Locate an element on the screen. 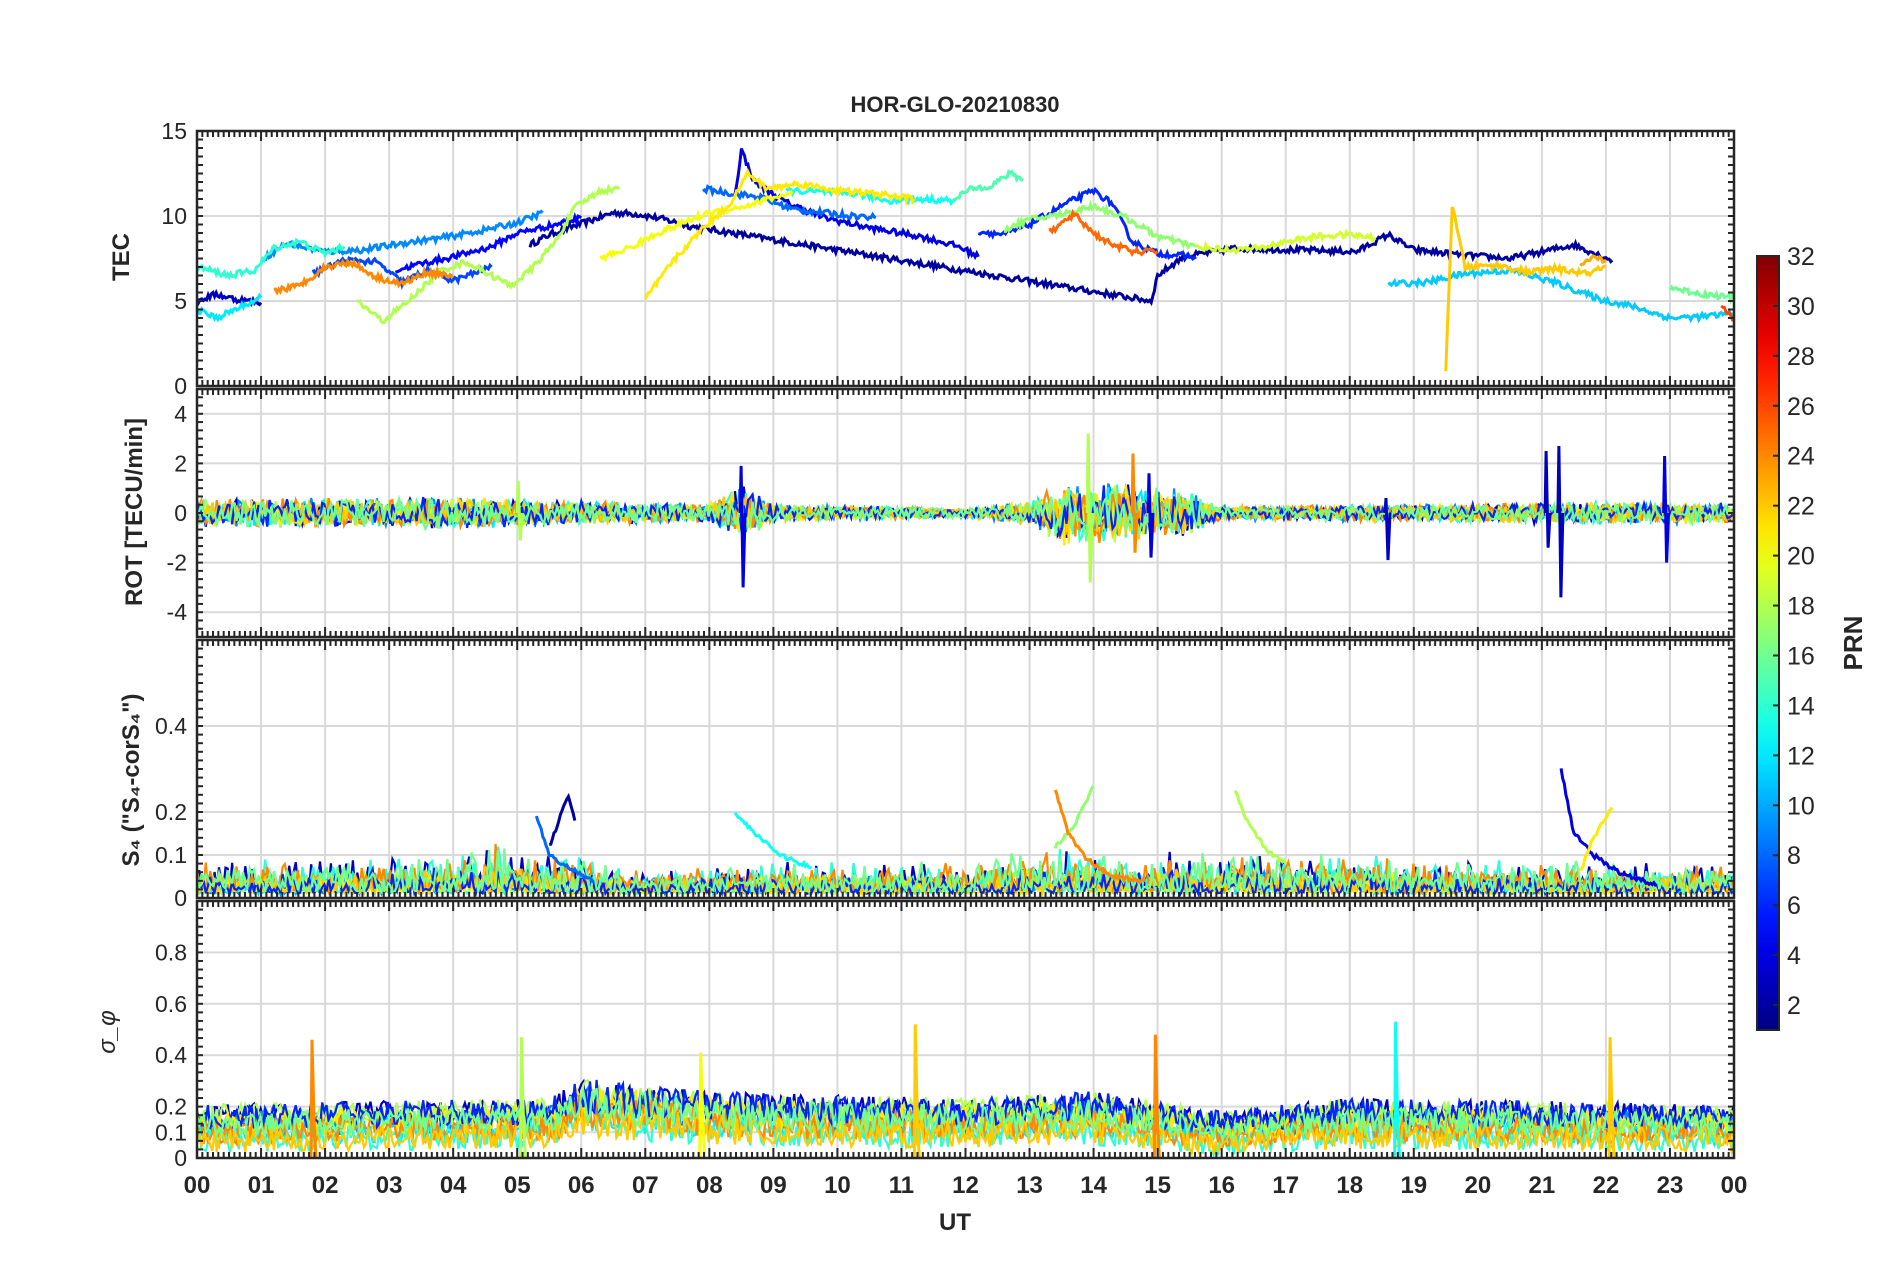 The width and height of the screenshot is (1902, 1272). colorbar-label: PRN is located at coordinates (1853, 643).